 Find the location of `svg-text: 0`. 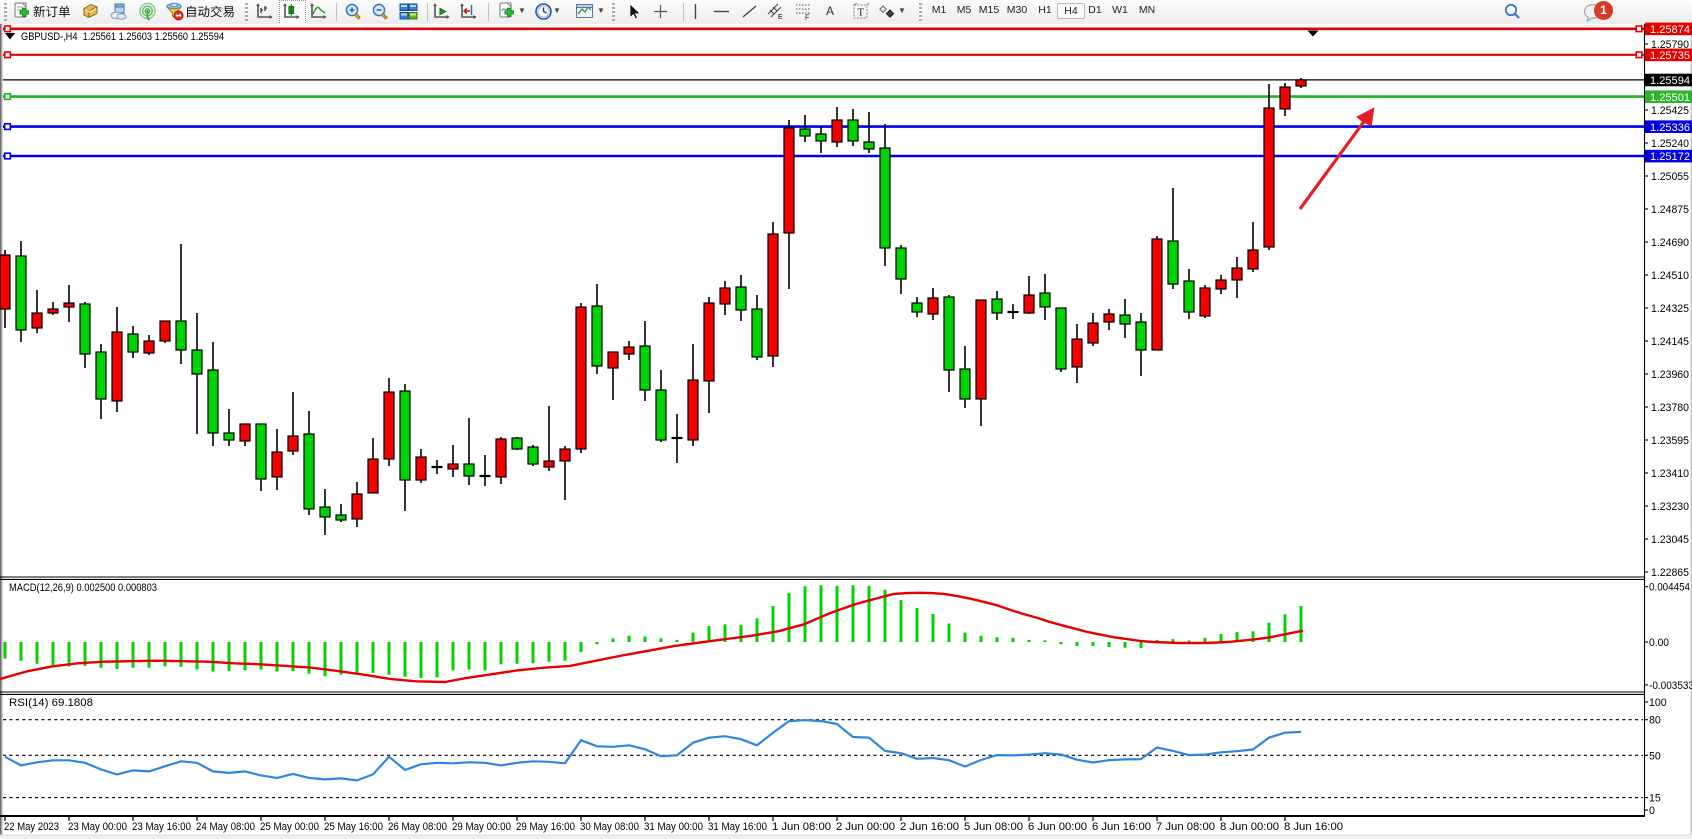

svg-text: 0 is located at coordinates (1652, 811).